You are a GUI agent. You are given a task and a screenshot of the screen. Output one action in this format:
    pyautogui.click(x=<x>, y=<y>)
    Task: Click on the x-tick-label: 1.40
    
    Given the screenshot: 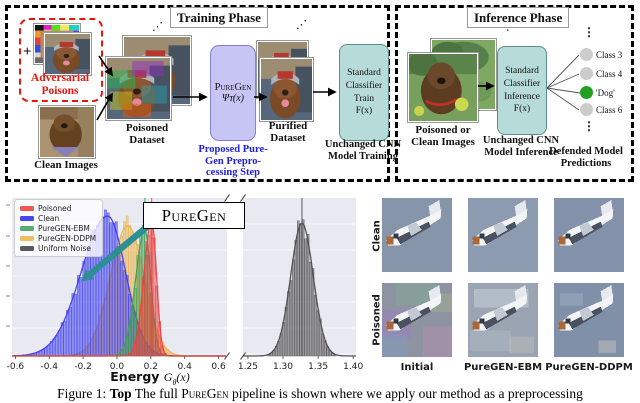 What is the action you would take?
    pyautogui.click(x=353, y=367)
    